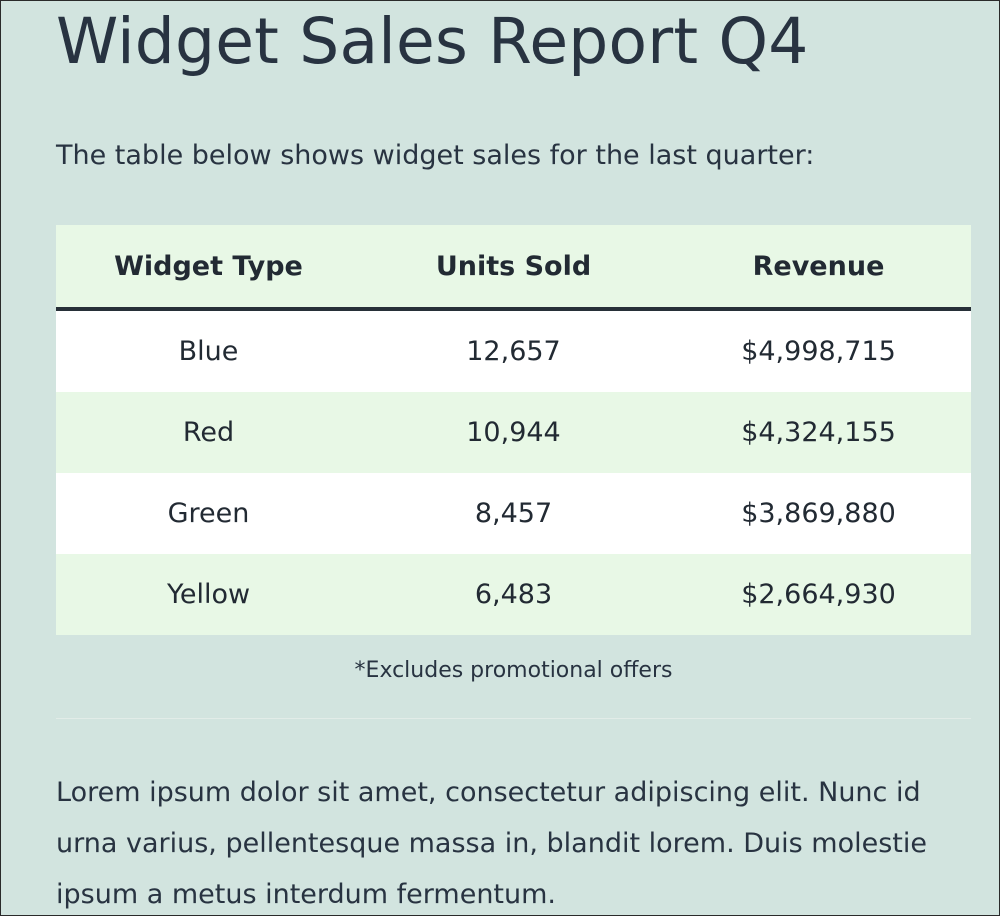 The image size is (1000, 916). What do you see at coordinates (513, 670) in the screenshot?
I see `table-footnote: *Excludes promotional offers` at bounding box center [513, 670].